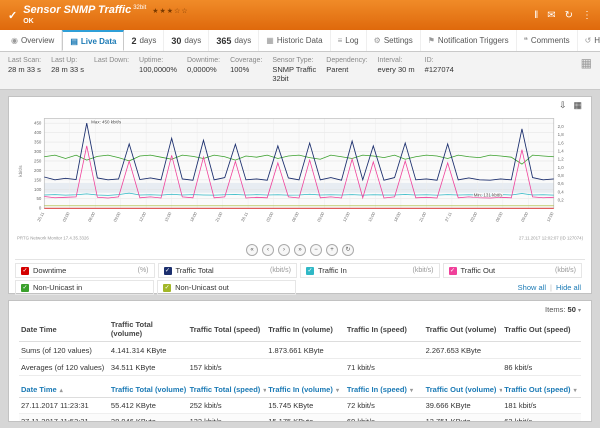  What do you see at coordinates (348, 250) in the screenshot?
I see `pager-refresh-button: ↻` at bounding box center [348, 250].